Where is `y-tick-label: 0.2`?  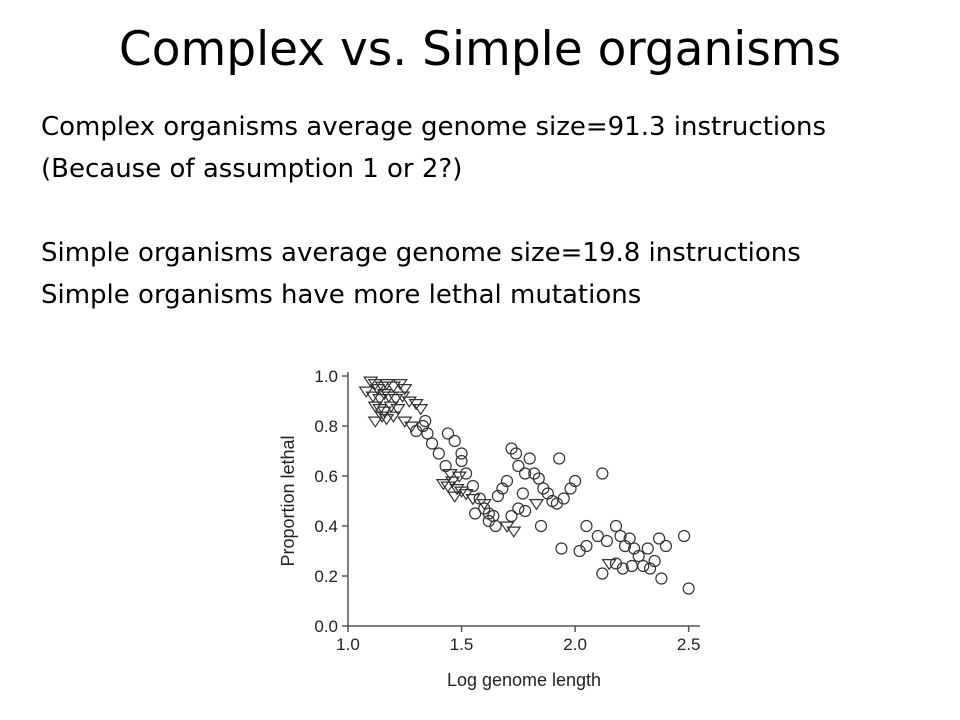
y-tick-label: 0.2 is located at coordinates (326, 576).